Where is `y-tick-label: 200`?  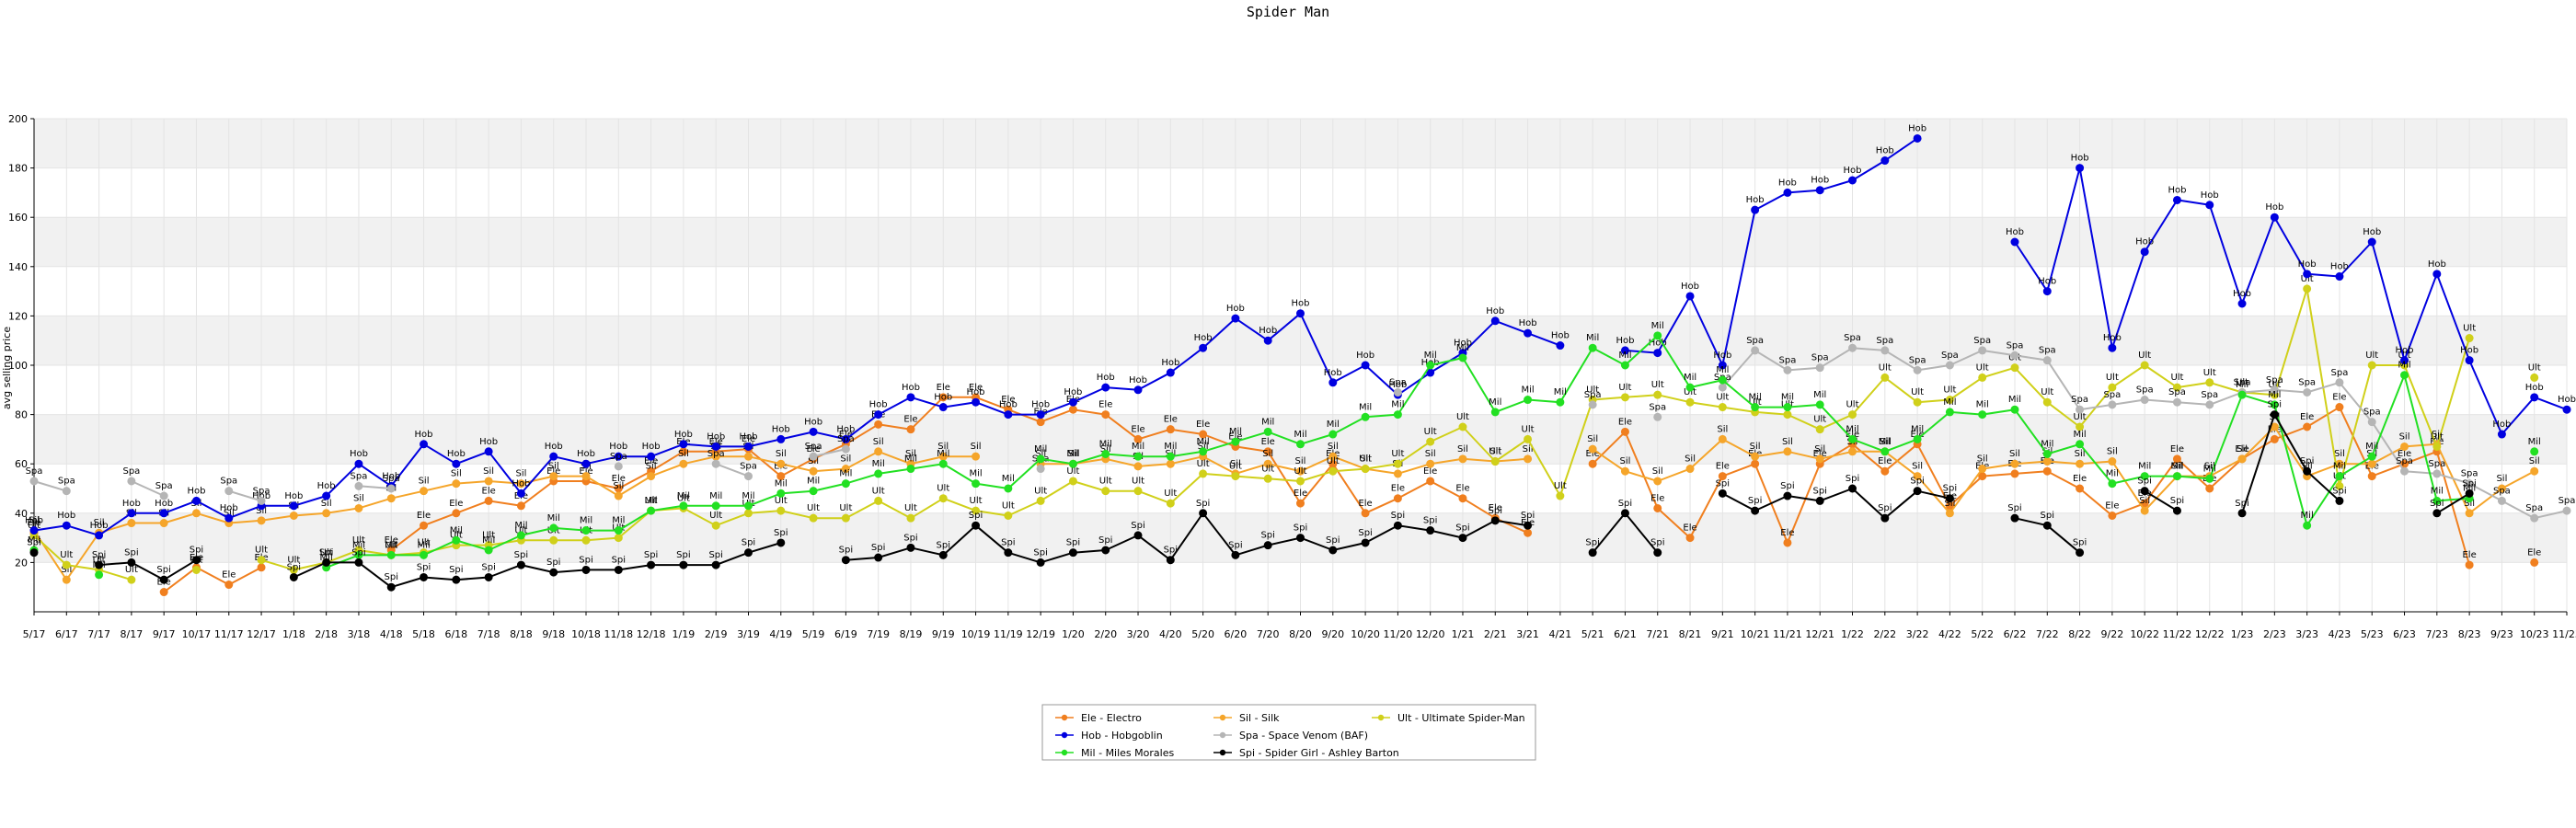 y-tick-label: 200 is located at coordinates (18, 119).